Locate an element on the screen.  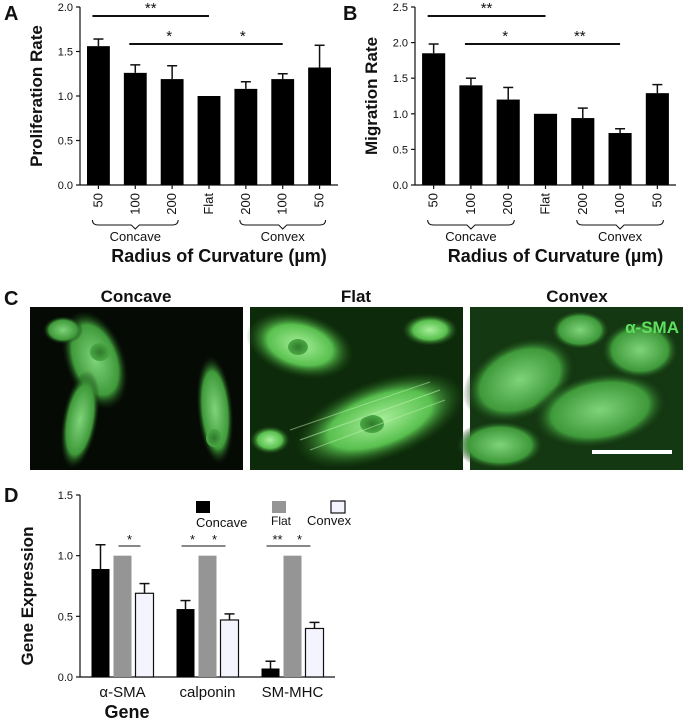
x-tick-label: α-SMA is located at coordinates (122, 692).